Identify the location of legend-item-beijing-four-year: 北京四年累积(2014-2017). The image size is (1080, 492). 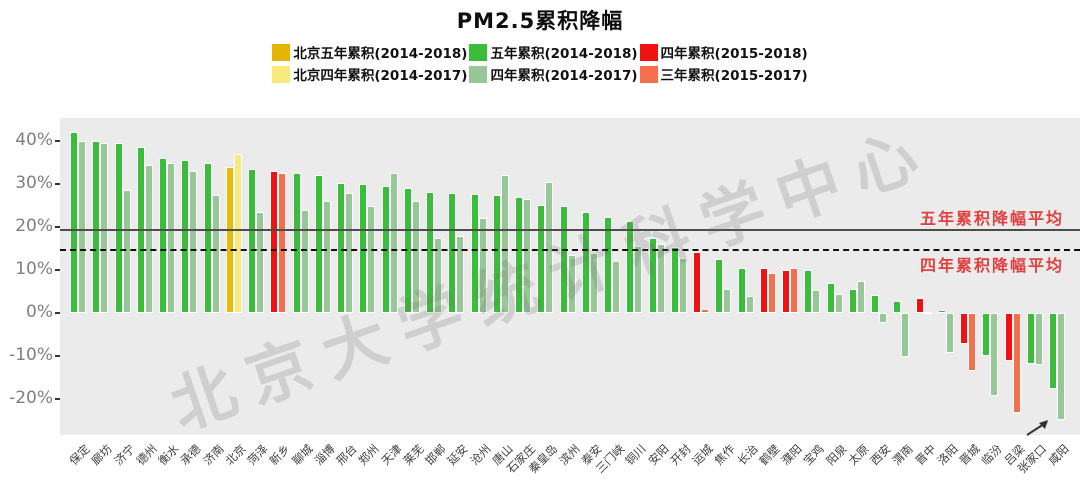
(369, 74).